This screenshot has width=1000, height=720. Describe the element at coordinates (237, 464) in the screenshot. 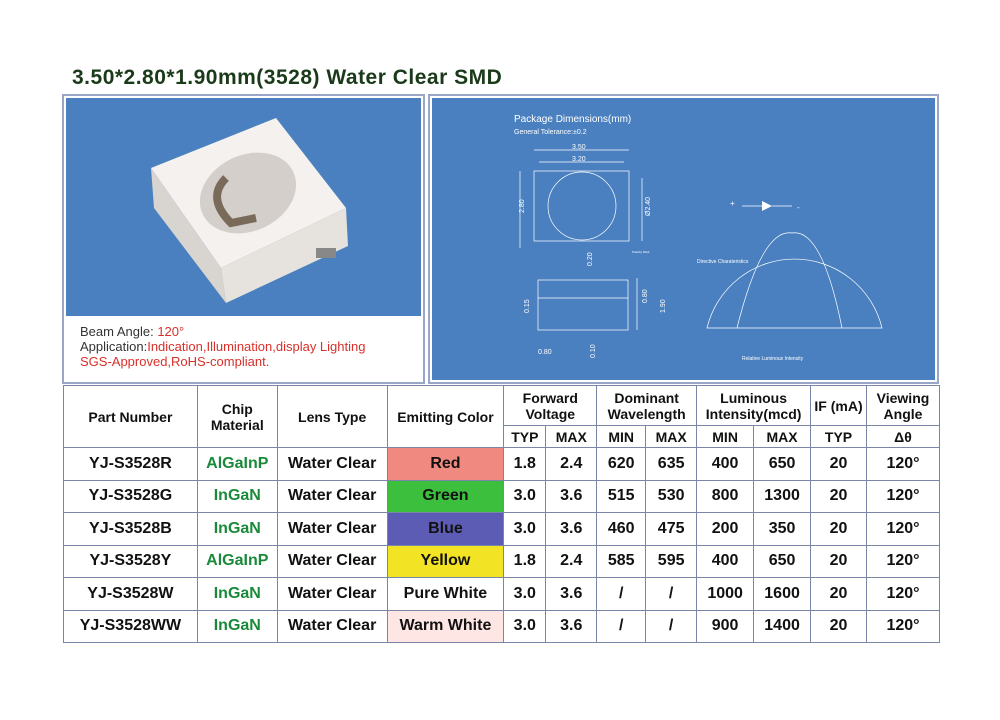

I see `cell-chip-material: AlGaInP` at that location.